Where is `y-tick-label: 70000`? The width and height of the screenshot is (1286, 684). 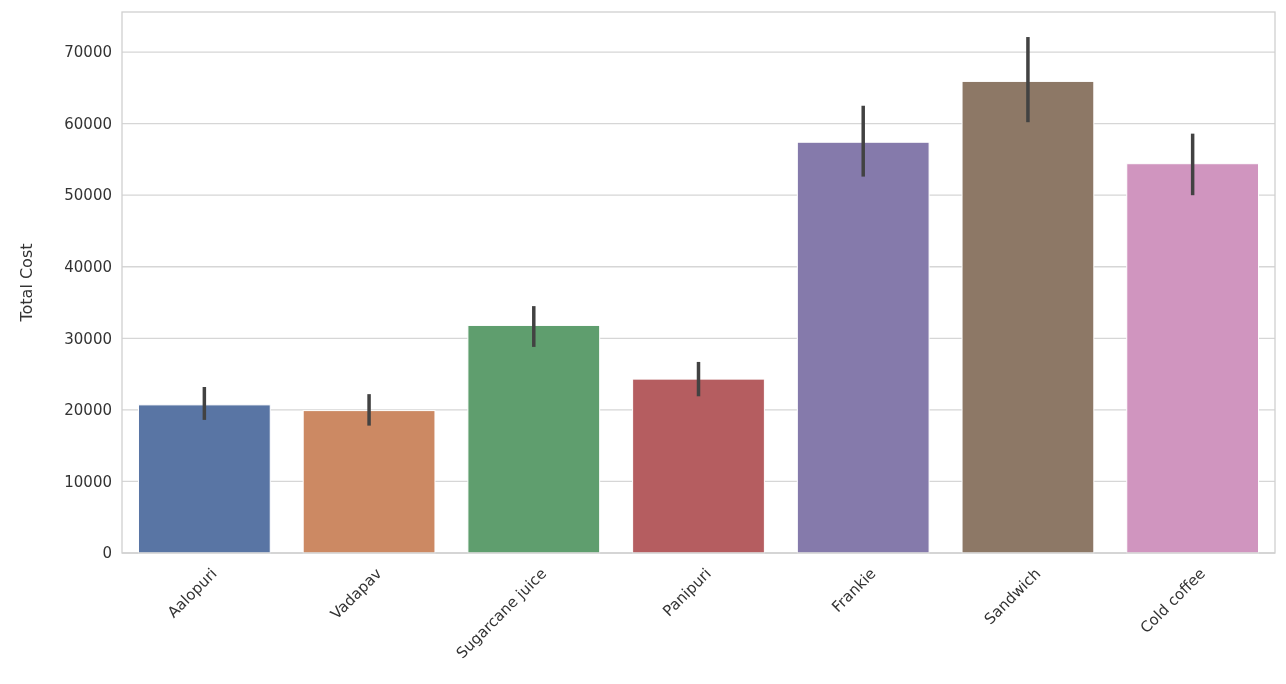
y-tick-label: 70000 is located at coordinates (88, 52).